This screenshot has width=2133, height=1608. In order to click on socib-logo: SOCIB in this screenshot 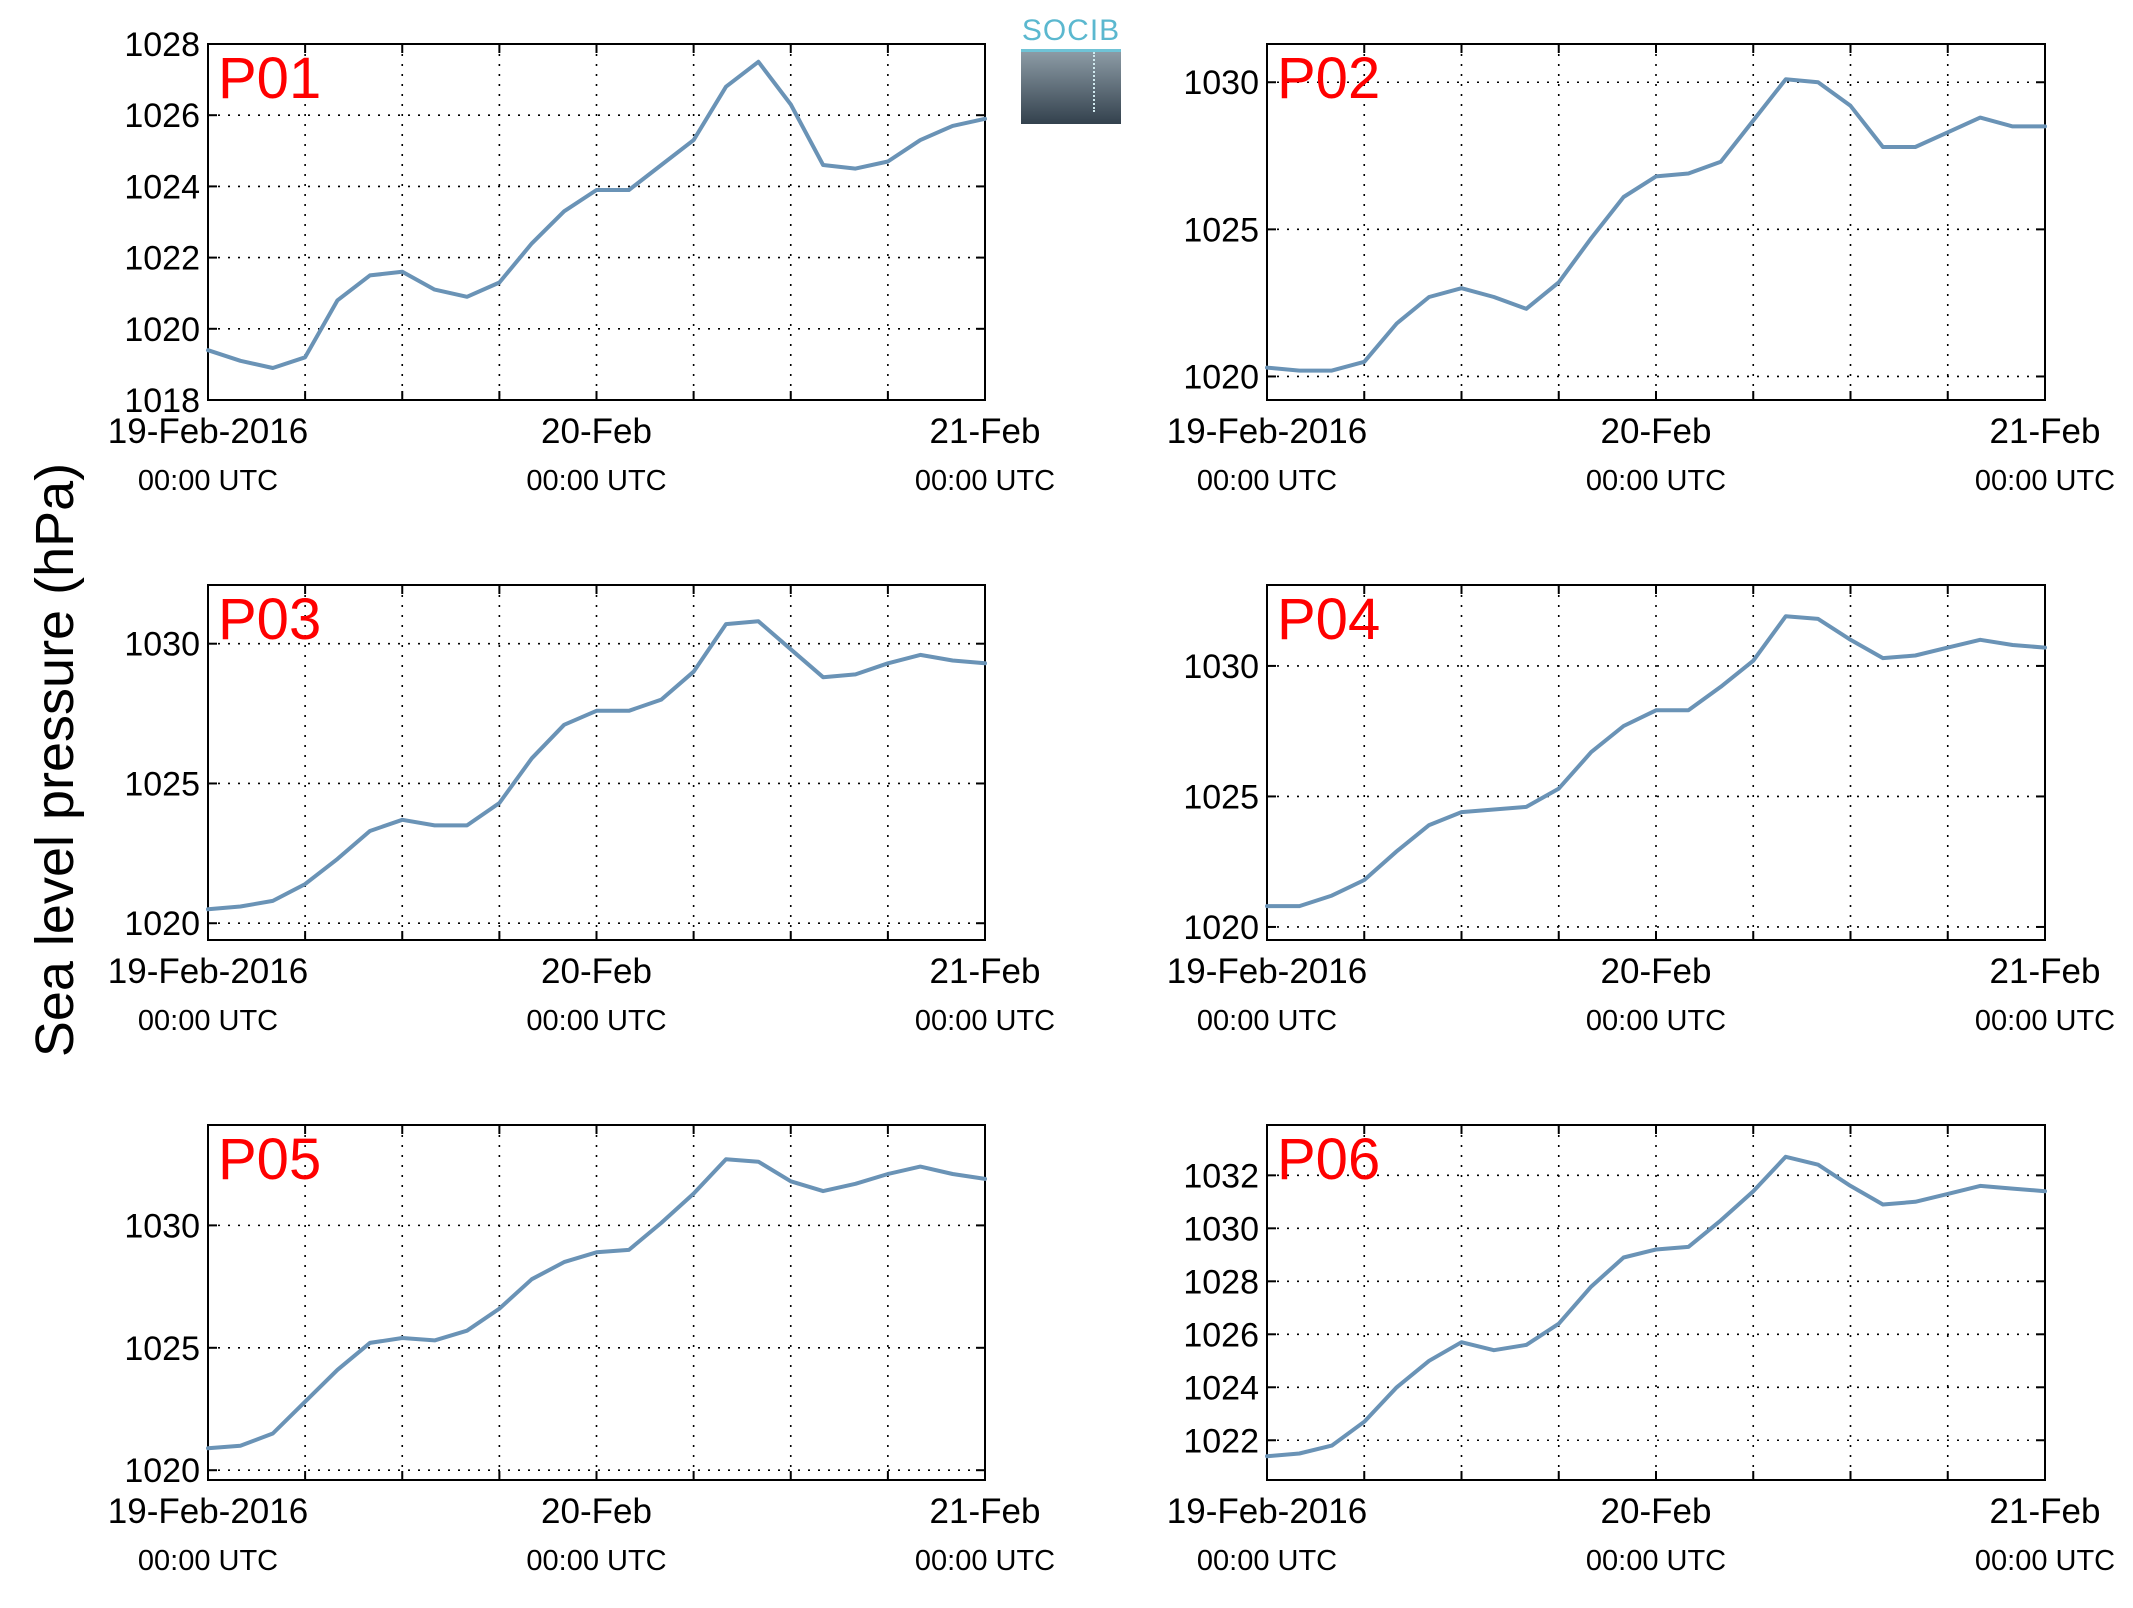, I will do `click(1071, 69)`.